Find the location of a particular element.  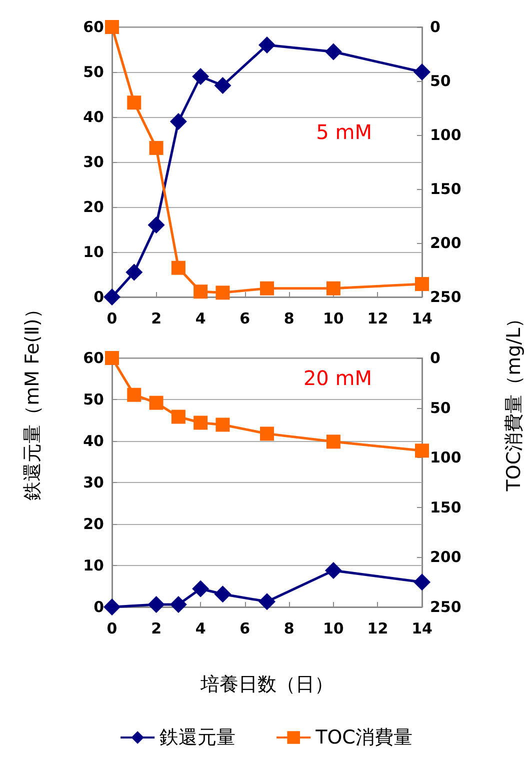

y-axis-title: 鉄還元量（mM Fe(Ⅱ)） is located at coordinates (32, 400).